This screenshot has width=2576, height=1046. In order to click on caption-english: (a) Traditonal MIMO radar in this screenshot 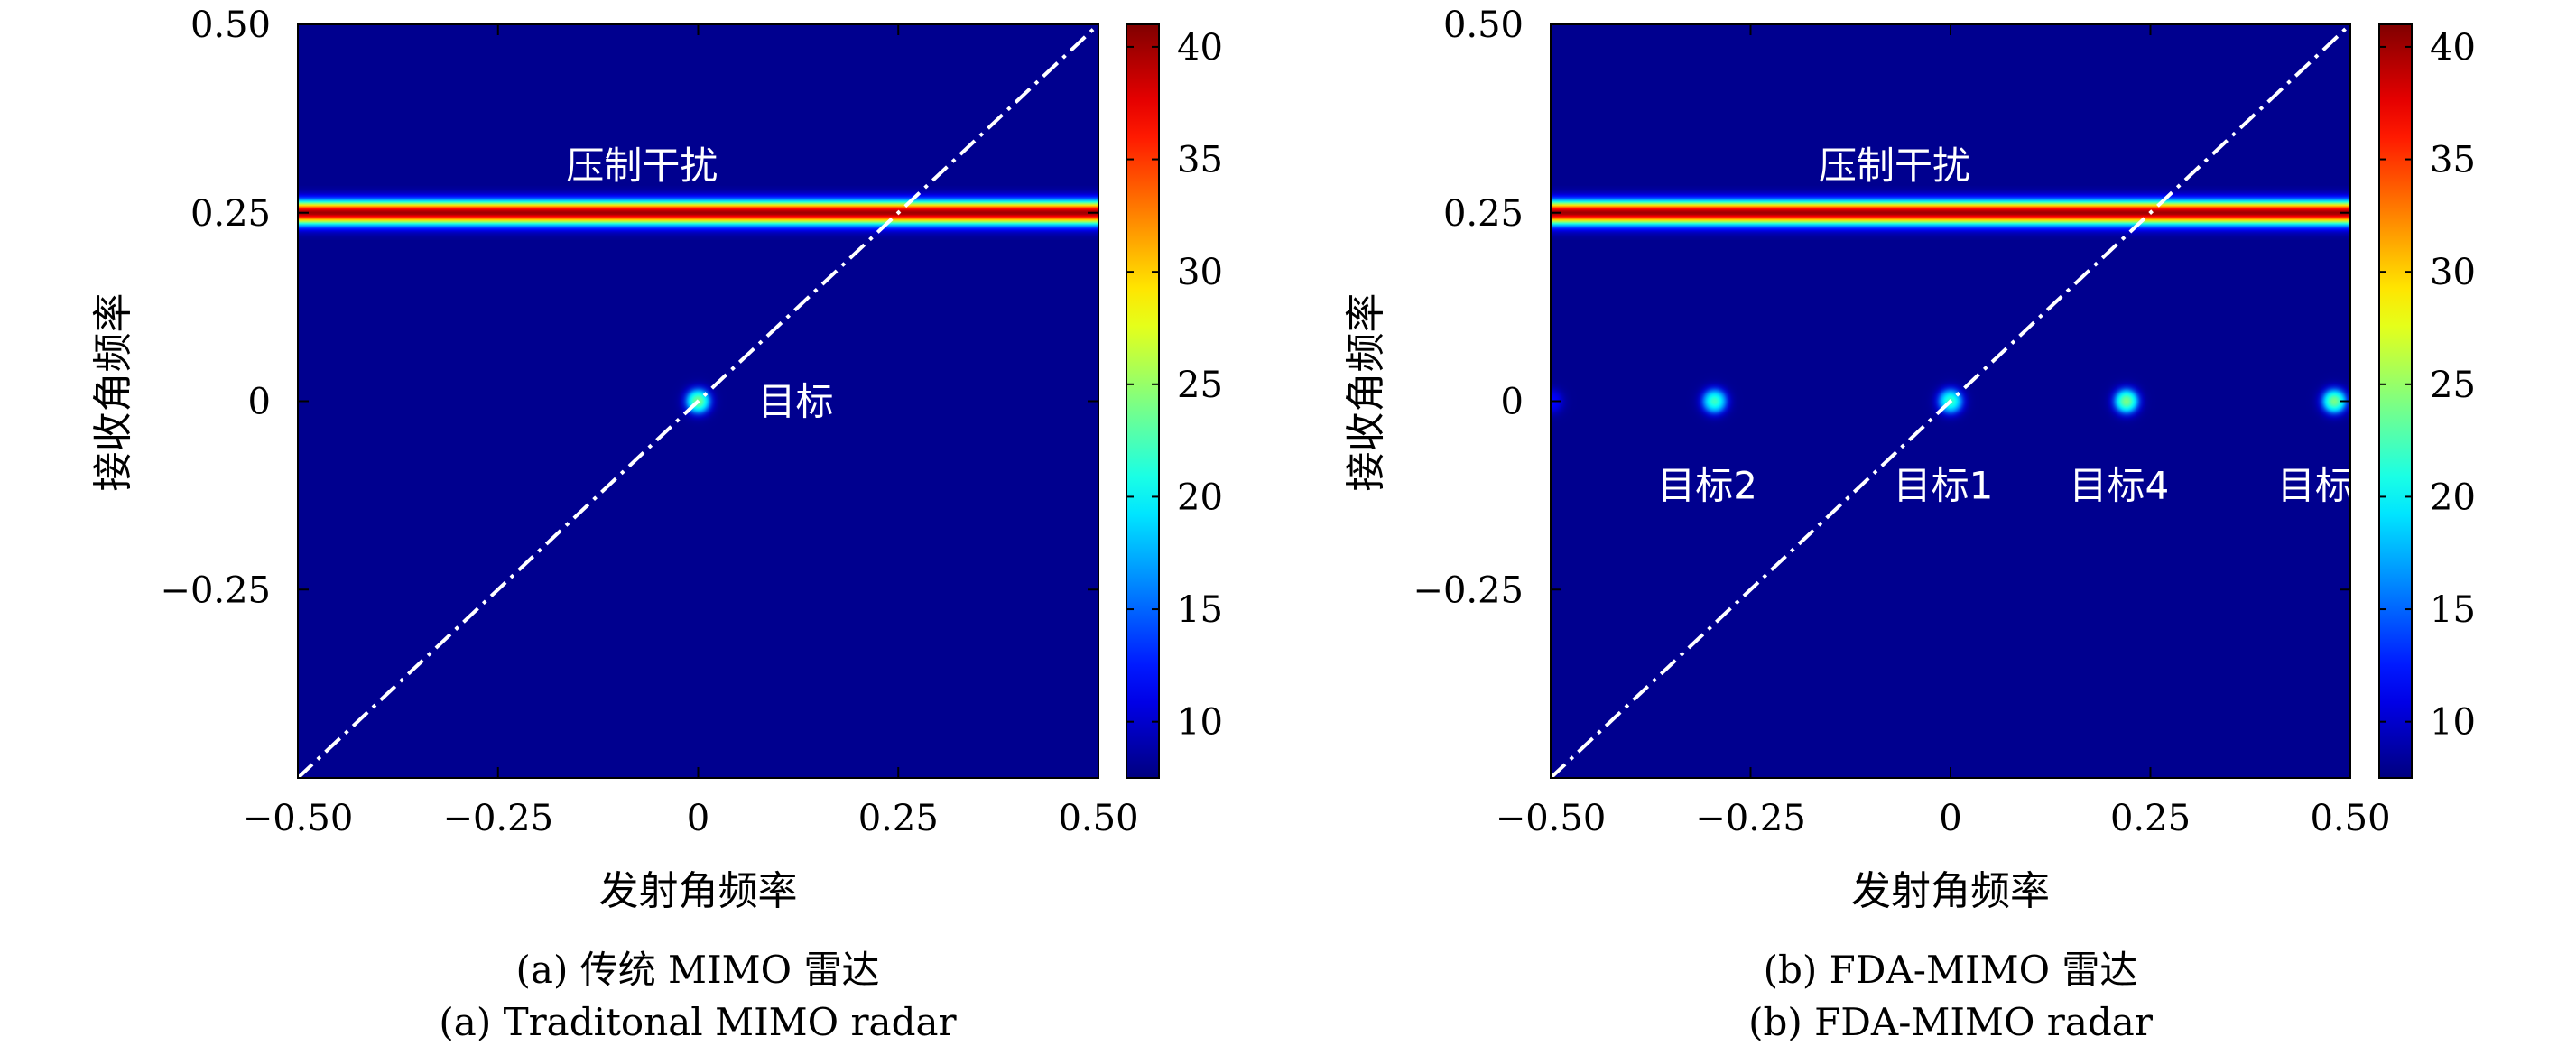, I will do `click(698, 1022)`.